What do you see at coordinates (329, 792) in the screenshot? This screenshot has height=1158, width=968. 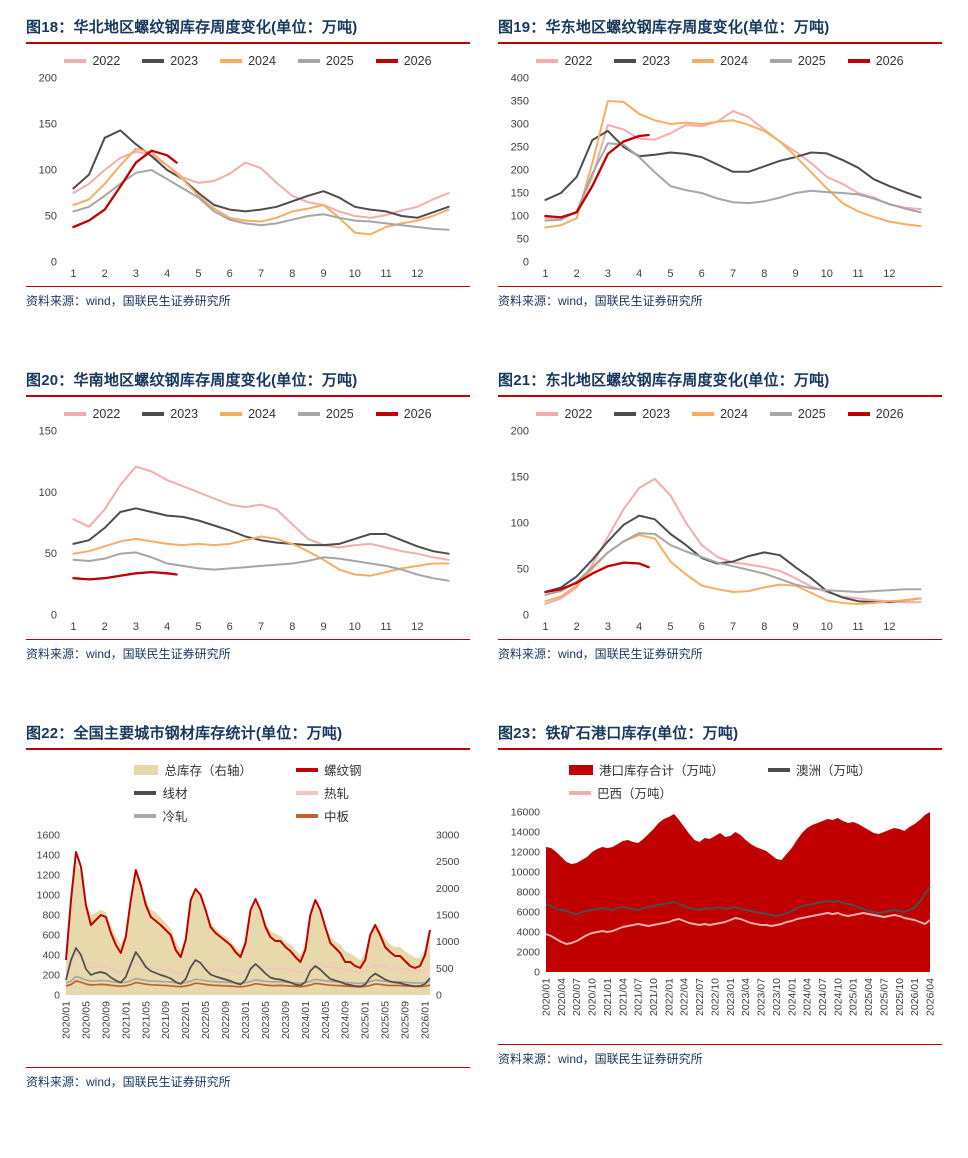 I see `legend-item: 热轧` at bounding box center [329, 792].